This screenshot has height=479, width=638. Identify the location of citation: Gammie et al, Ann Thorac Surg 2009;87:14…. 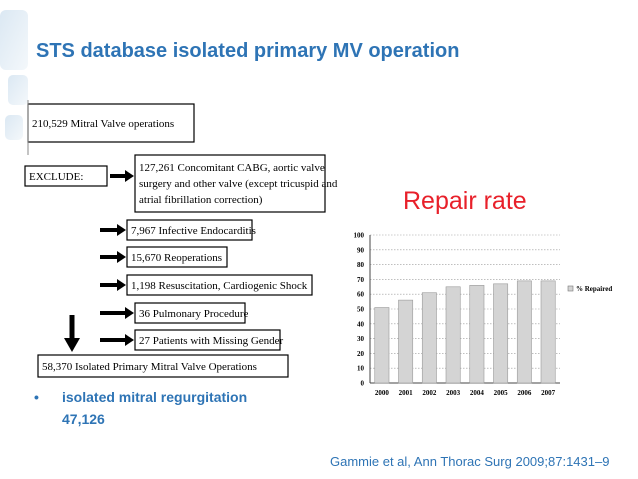
(469, 461).